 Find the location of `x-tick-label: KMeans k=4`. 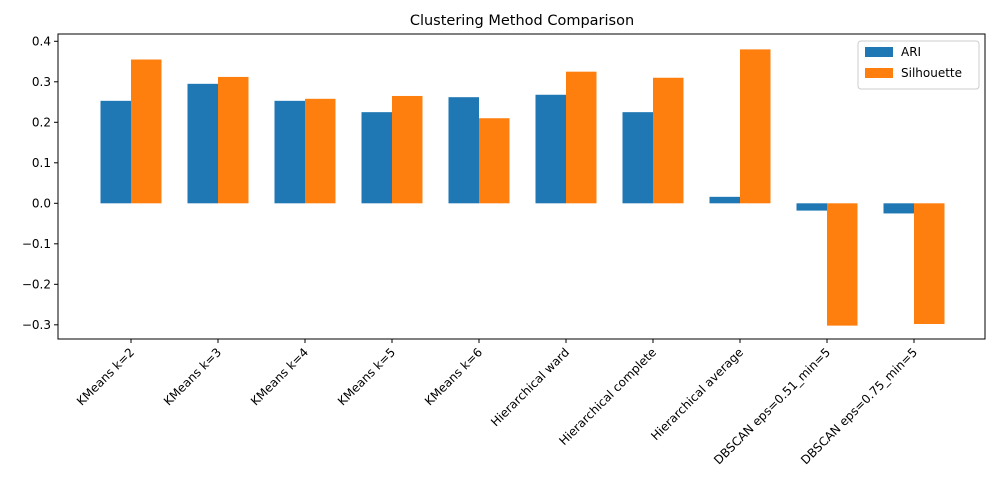

x-tick-label: KMeans k=4 is located at coordinates (279, 376).